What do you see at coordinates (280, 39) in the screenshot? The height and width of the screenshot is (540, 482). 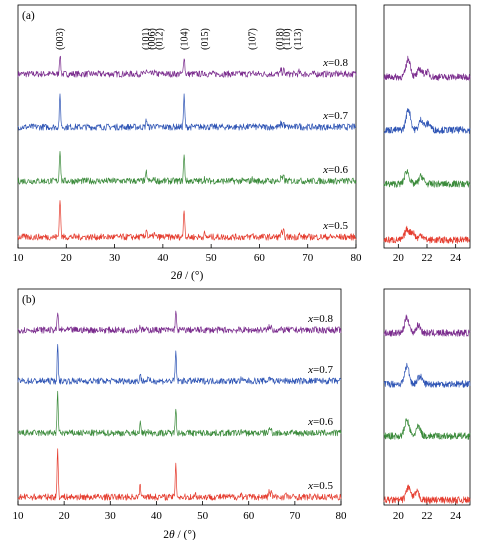 I see `miller-index-label: (018)` at bounding box center [280, 39].